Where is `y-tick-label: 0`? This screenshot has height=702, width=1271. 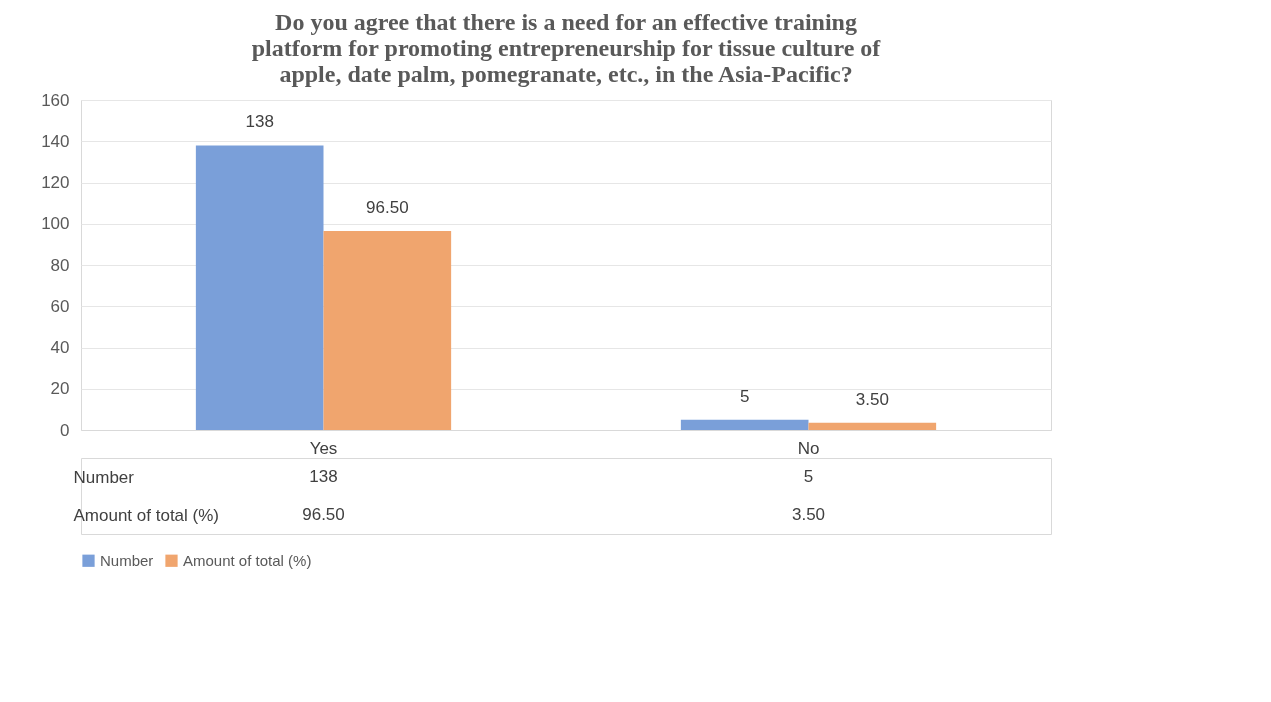 y-tick-label: 0 is located at coordinates (65, 430).